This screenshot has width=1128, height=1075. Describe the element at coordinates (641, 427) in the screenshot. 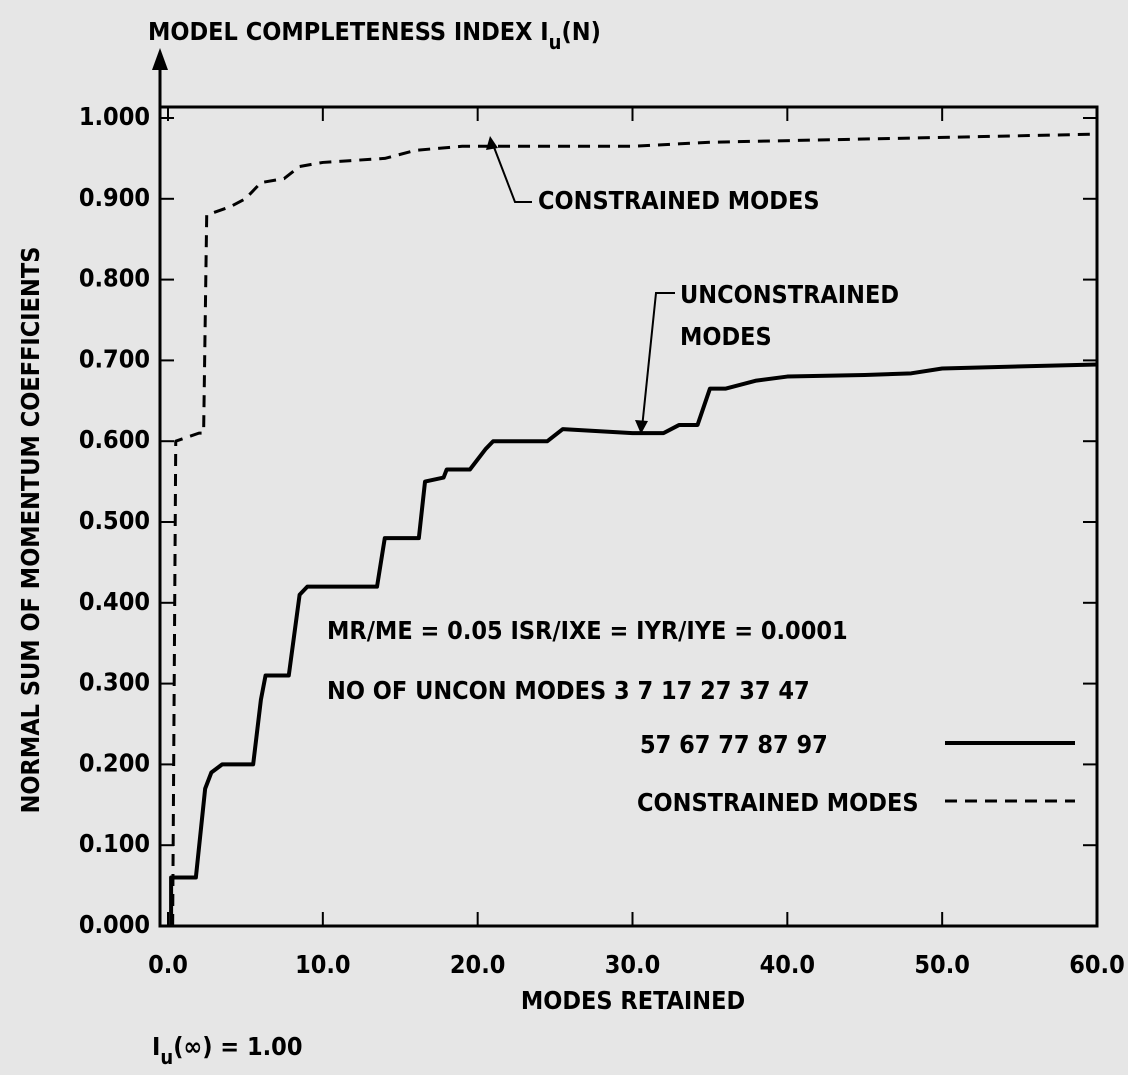

I see `annotation-arrowhead` at that location.